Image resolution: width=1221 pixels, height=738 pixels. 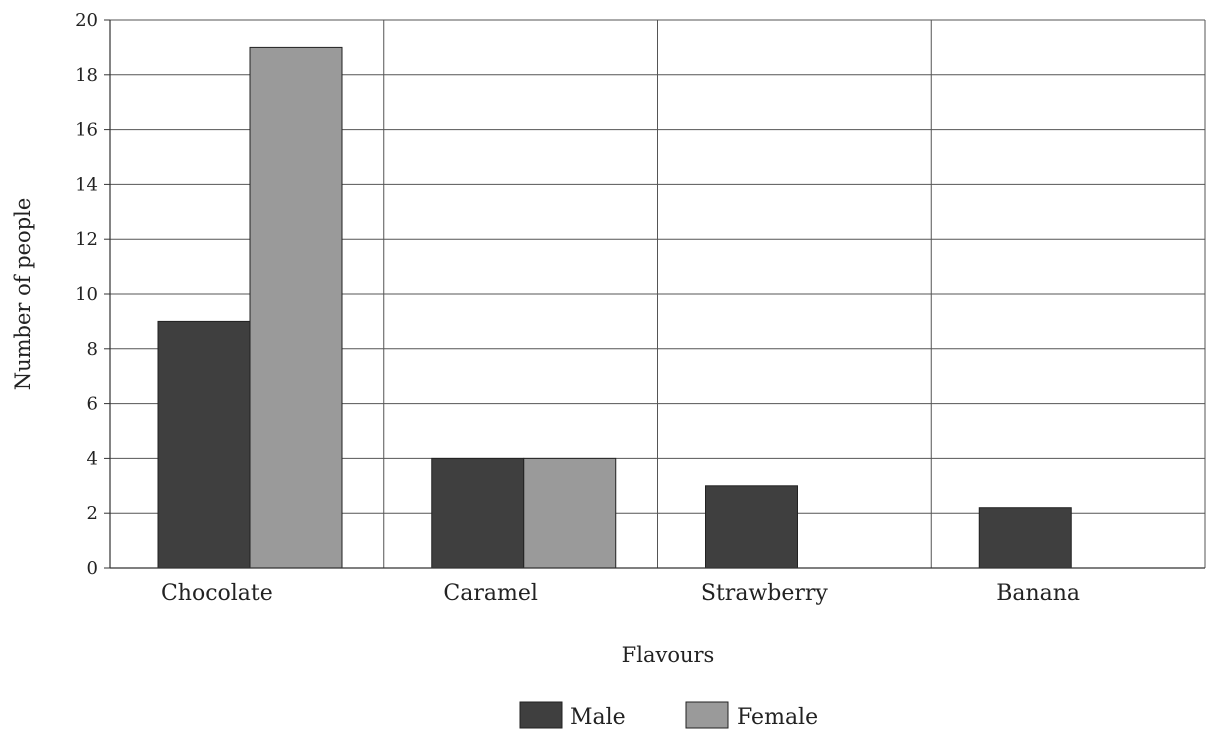 What do you see at coordinates (598, 717) in the screenshot?
I see `legend-label-male: Male` at bounding box center [598, 717].